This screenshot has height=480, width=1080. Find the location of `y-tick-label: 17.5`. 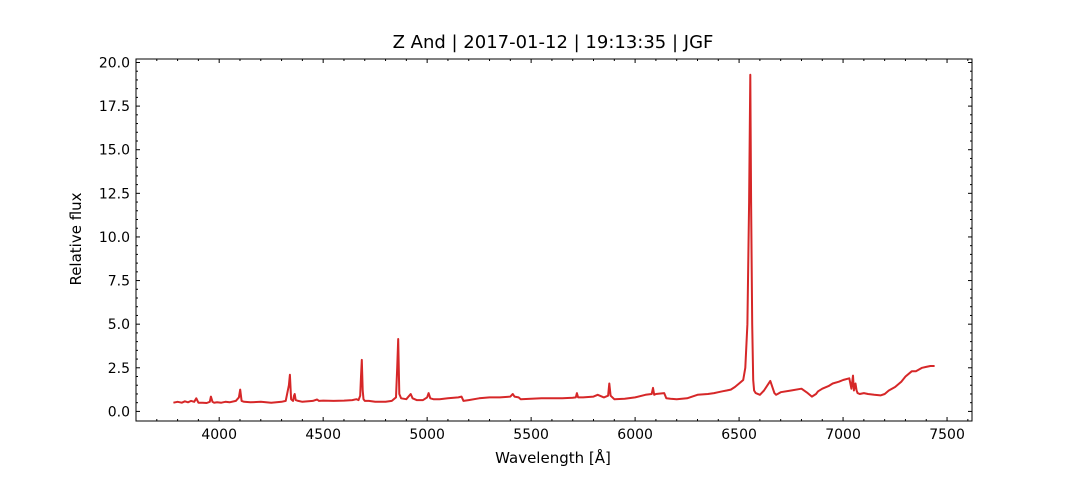

y-tick-label: 17.5 is located at coordinates (114, 107).